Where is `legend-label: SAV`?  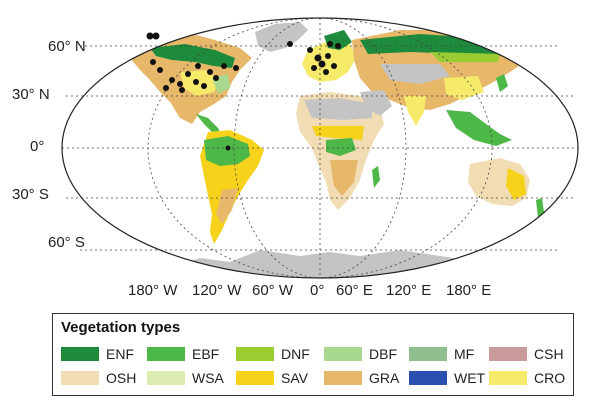 legend-label: SAV is located at coordinates (294, 378).